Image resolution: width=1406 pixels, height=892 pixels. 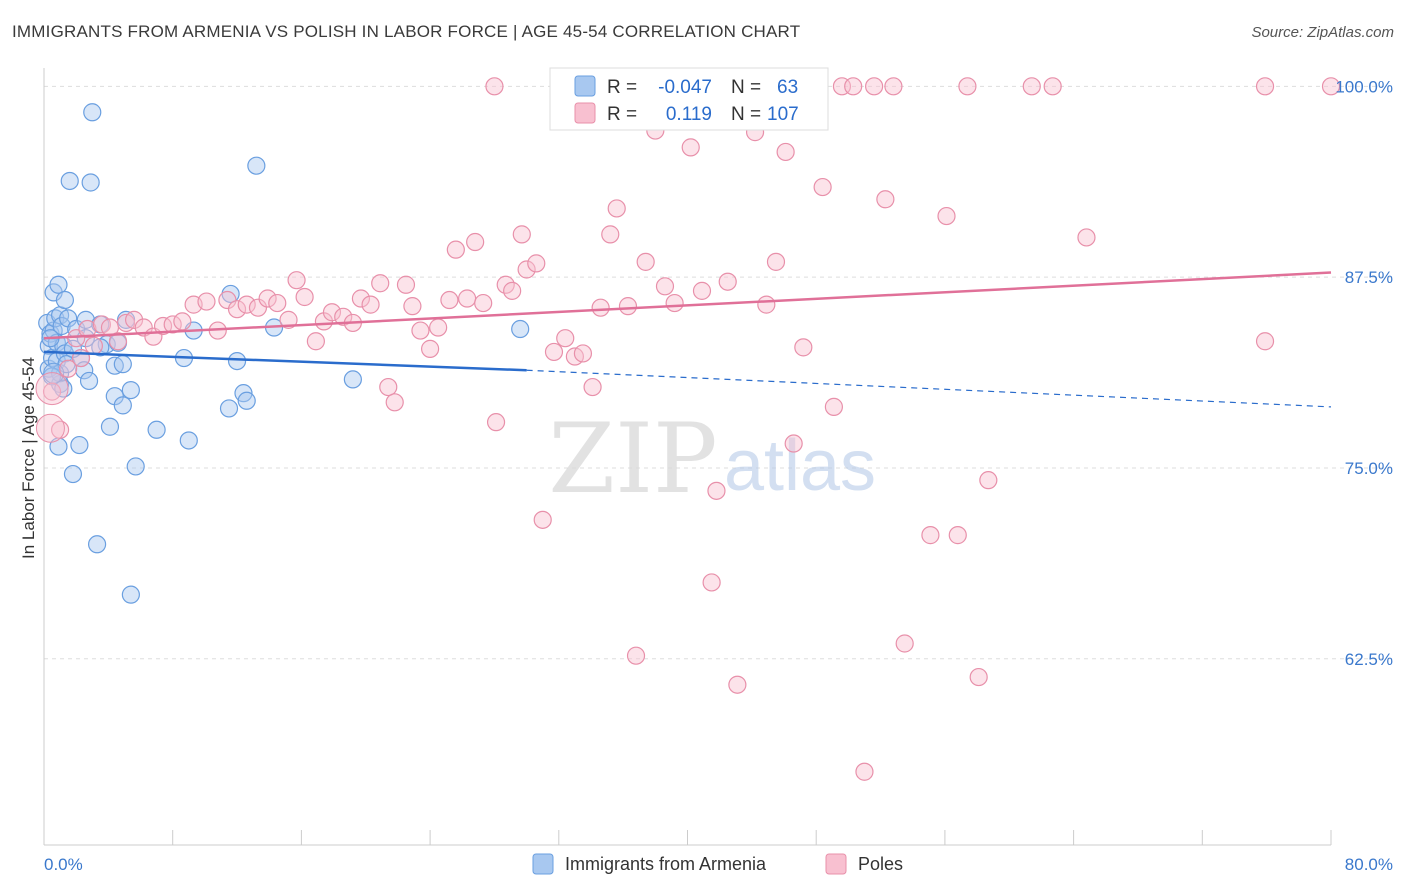 What do you see at coordinates (622, 114) in the screenshot?
I see `legend-r-label-poles: R =` at bounding box center [622, 114].